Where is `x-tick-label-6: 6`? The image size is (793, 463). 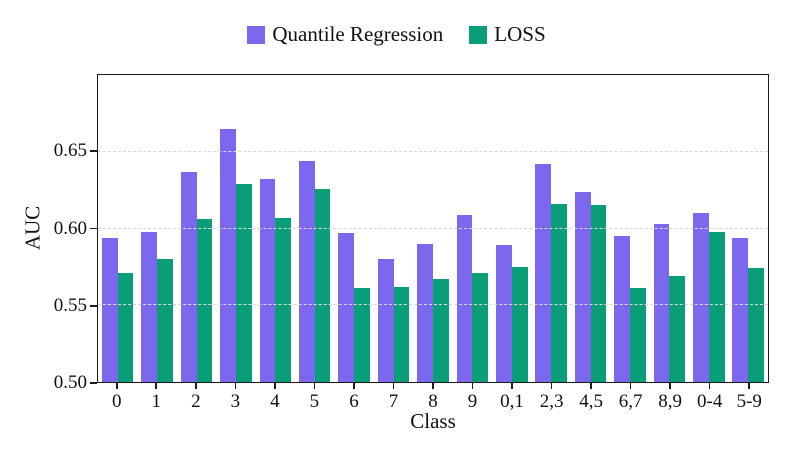
x-tick-label-6: 6 is located at coordinates (354, 401).